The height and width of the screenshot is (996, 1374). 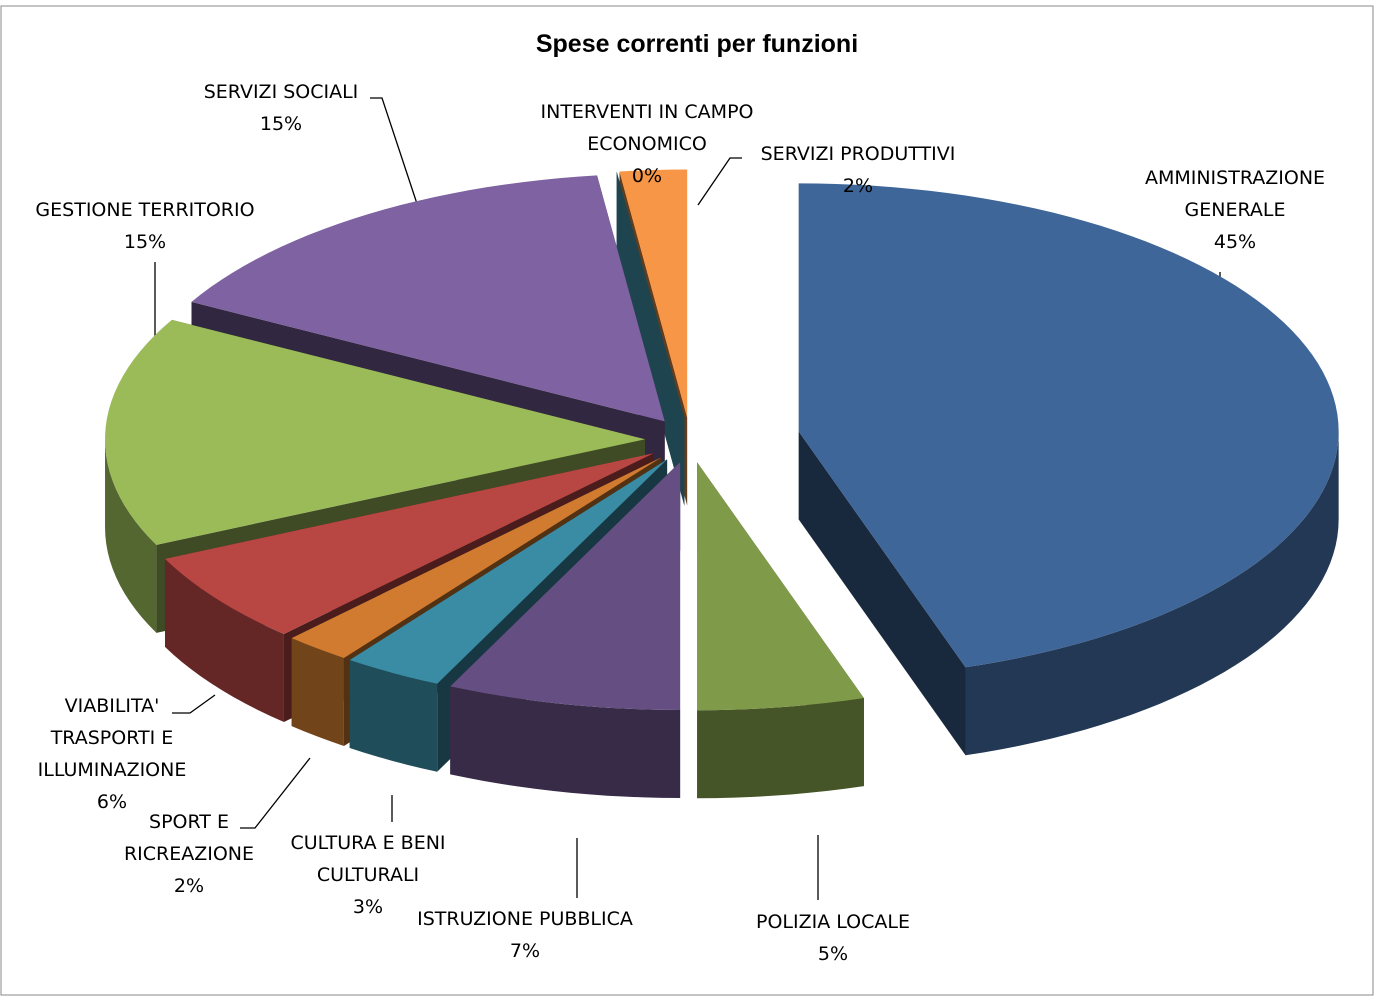 I want to click on value-label: 3%, so click(x=368, y=907).